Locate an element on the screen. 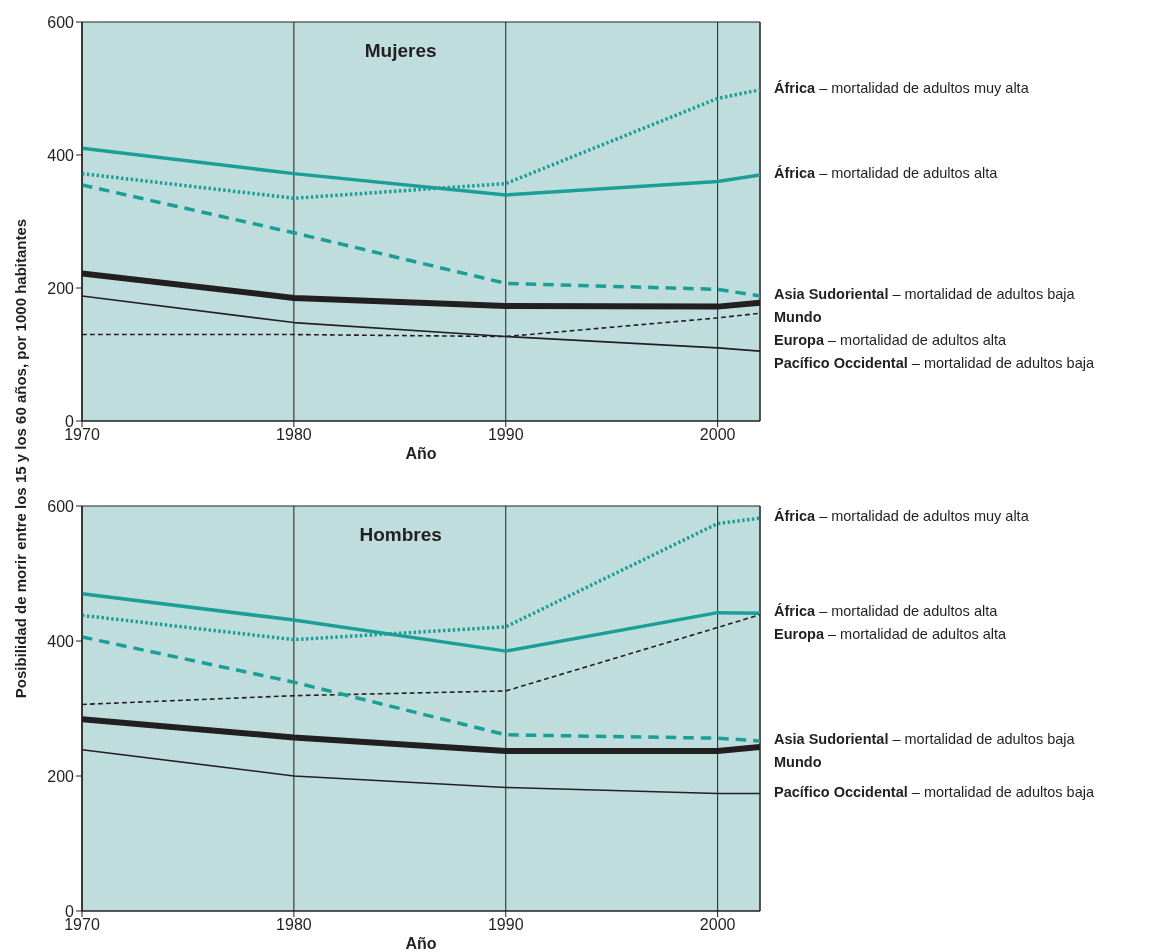 Image resolution: width=1163 pixels, height=952 pixels. text: Mujeres is located at coordinates (400, 51).